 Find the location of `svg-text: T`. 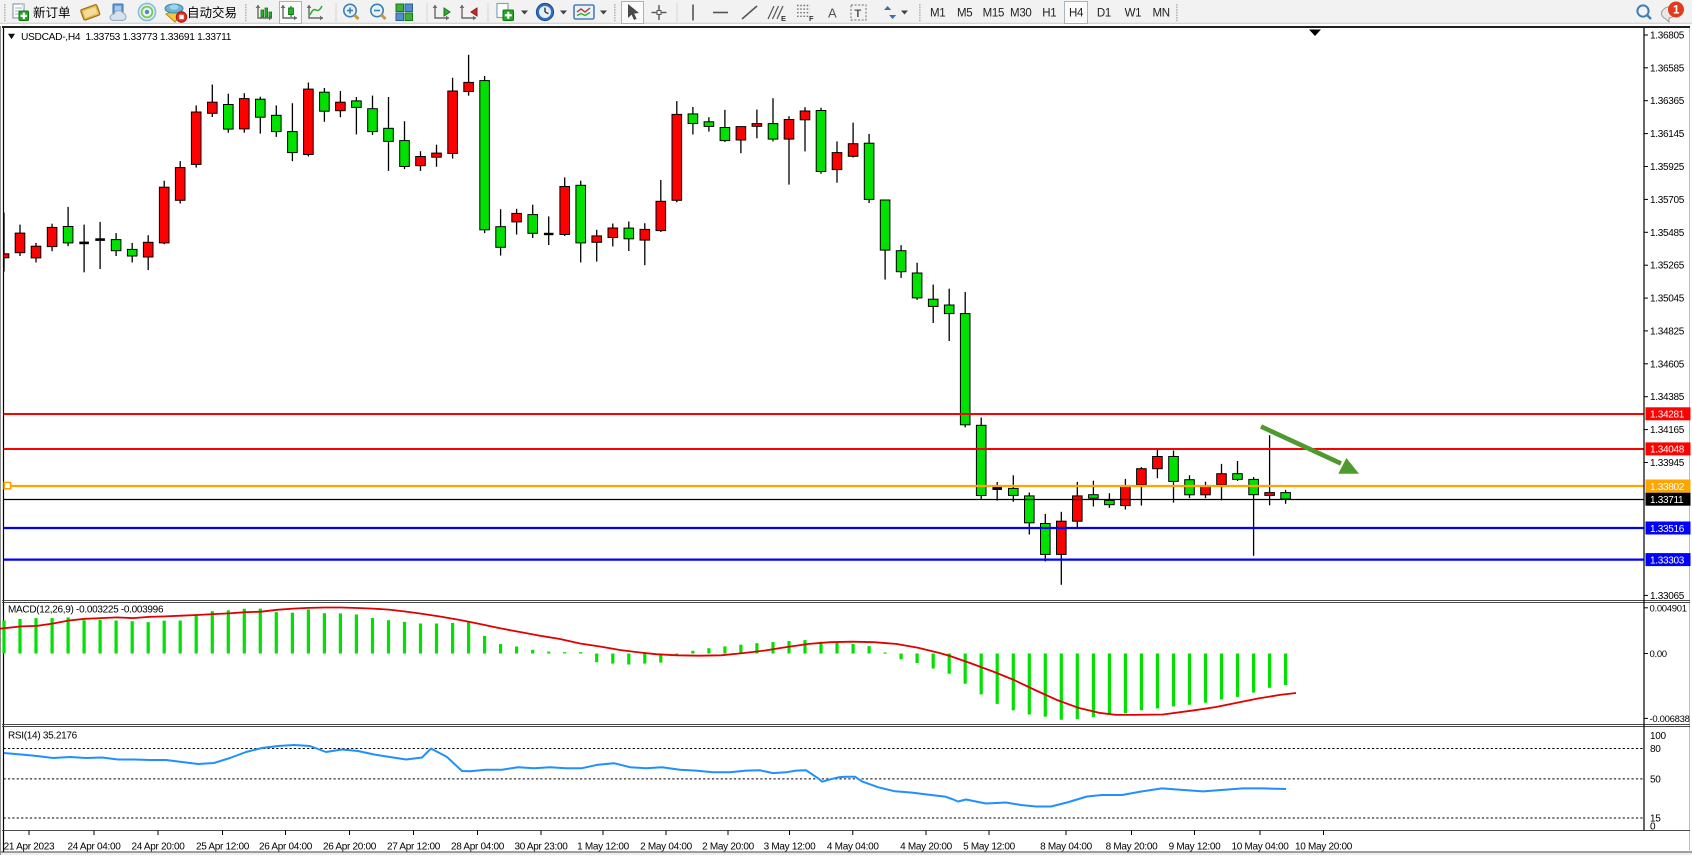

svg-text: T is located at coordinates (858, 14).